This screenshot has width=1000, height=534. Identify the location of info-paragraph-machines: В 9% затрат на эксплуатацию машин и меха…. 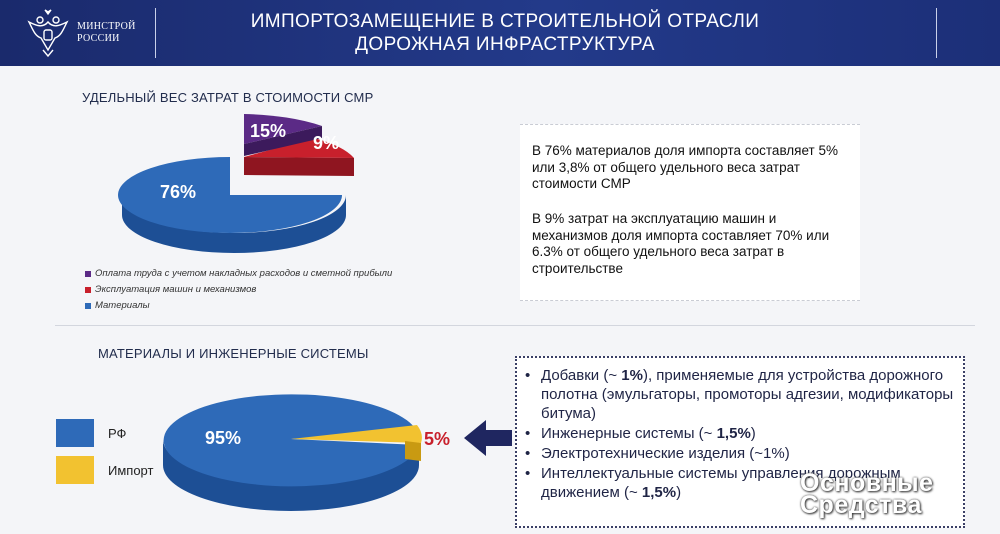
(681, 243).